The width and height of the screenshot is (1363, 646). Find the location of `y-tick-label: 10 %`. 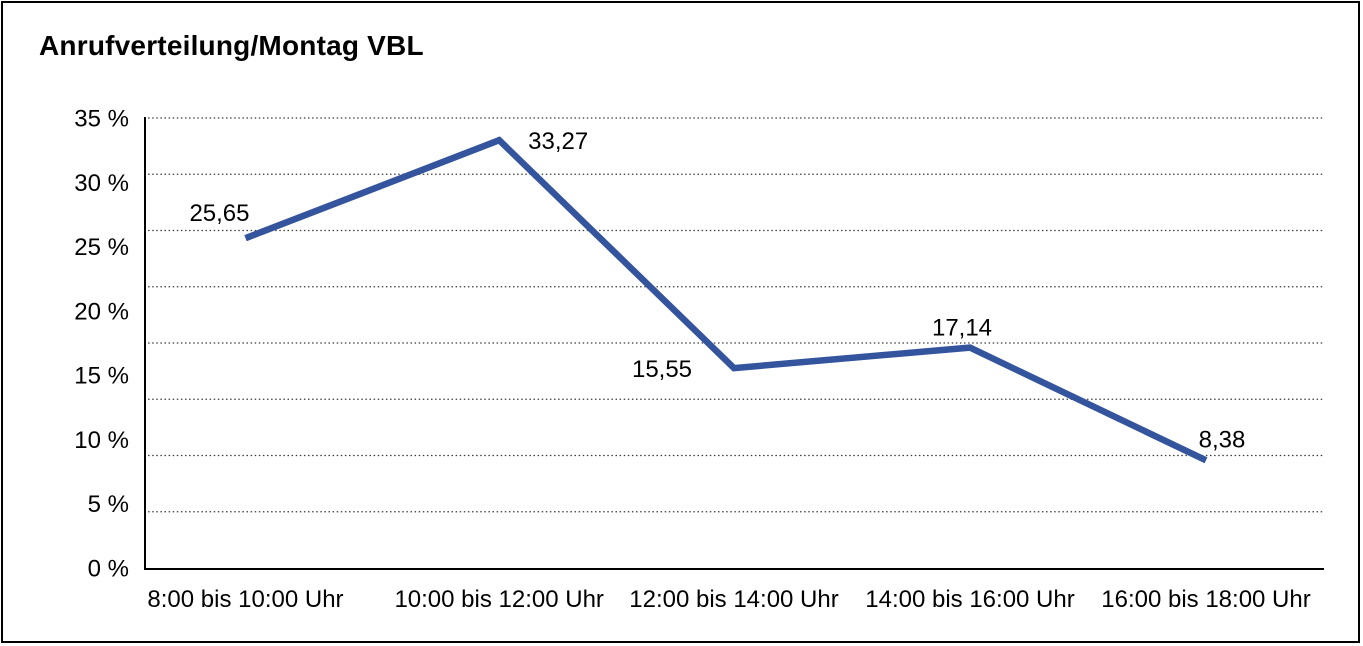

y-tick-label: 10 % is located at coordinates (101, 440).